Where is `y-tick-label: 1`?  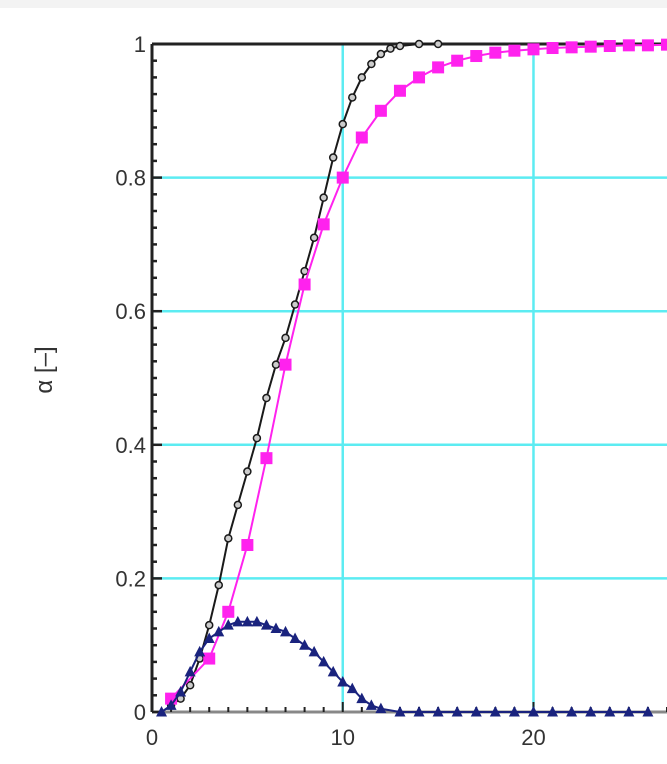
y-tick-label: 1 is located at coordinates (140, 44).